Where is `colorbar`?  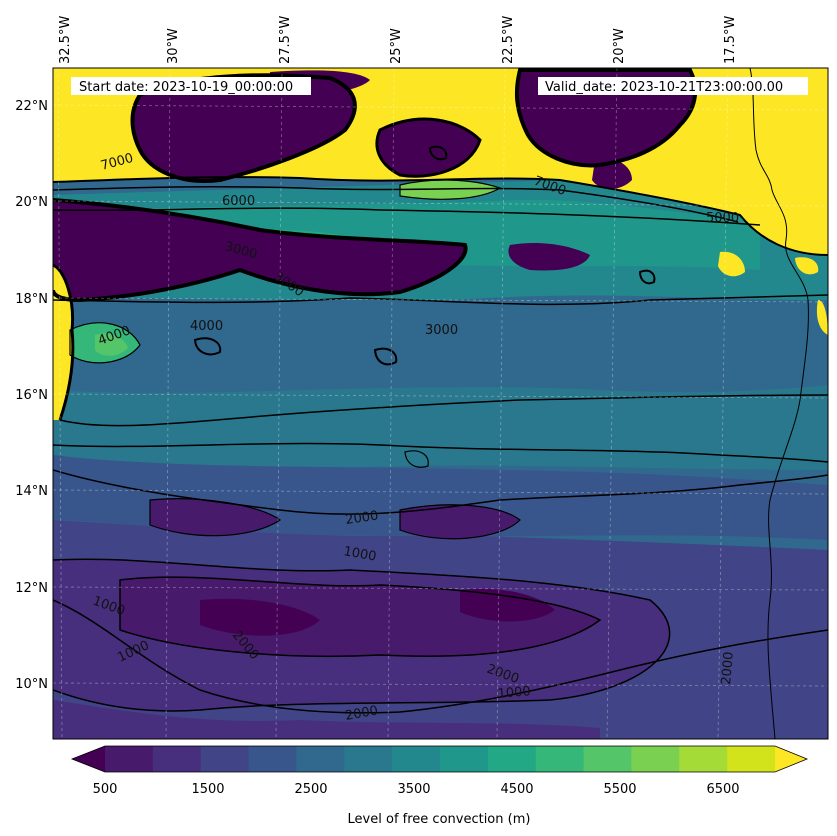 colorbar is located at coordinates (439, 759).